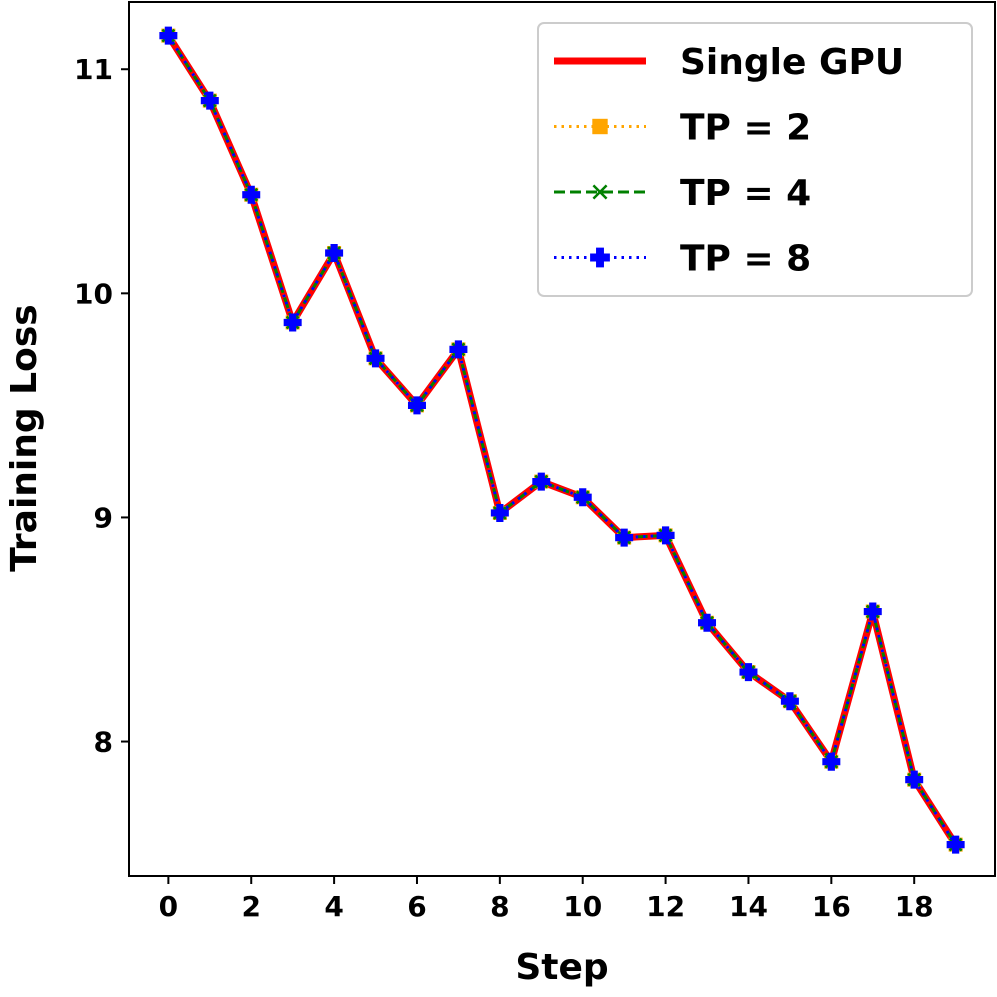  Describe the element at coordinates (745, 259) in the screenshot. I see `legend-label-tp-8: TP = 8` at that location.